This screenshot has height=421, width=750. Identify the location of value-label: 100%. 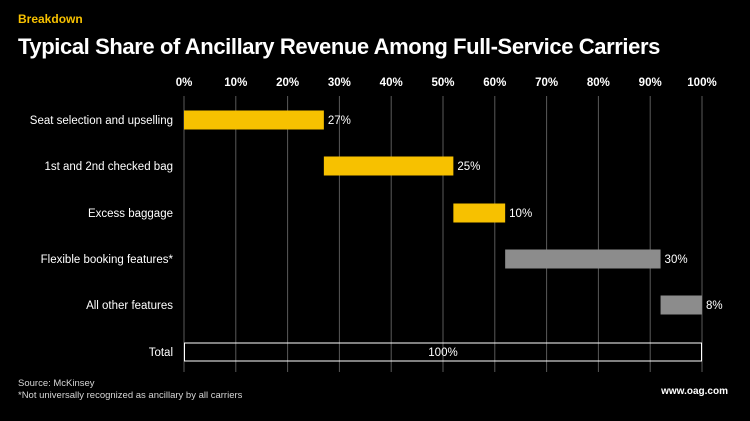
(442, 353).